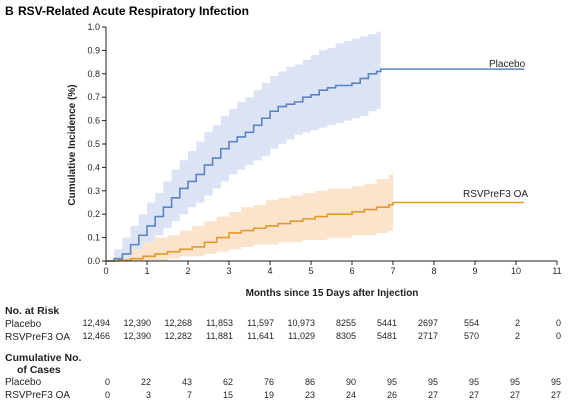 The height and width of the screenshot is (408, 585). Describe the element at coordinates (301, 323) in the screenshot. I see `risk-cell: 10,973` at that location.